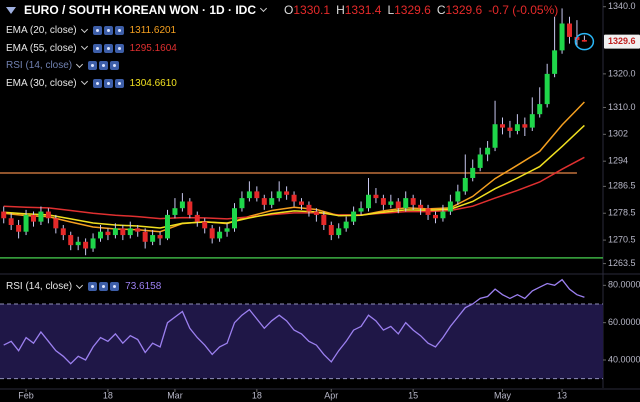  Describe the element at coordinates (11, 10) in the screenshot. I see `symbol-icon` at that location.